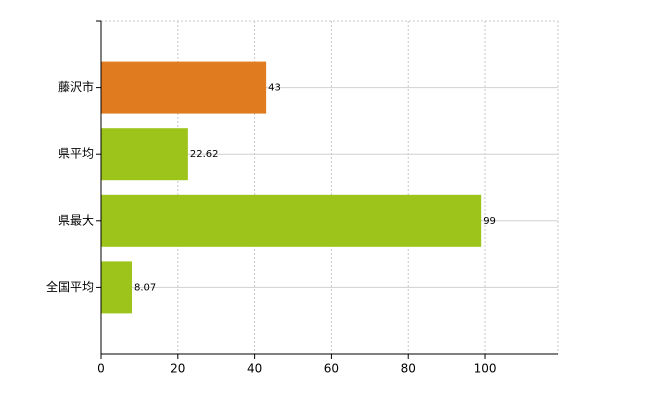 The width and height of the screenshot is (650, 400). I want to click on value-label: 99, so click(489, 221).